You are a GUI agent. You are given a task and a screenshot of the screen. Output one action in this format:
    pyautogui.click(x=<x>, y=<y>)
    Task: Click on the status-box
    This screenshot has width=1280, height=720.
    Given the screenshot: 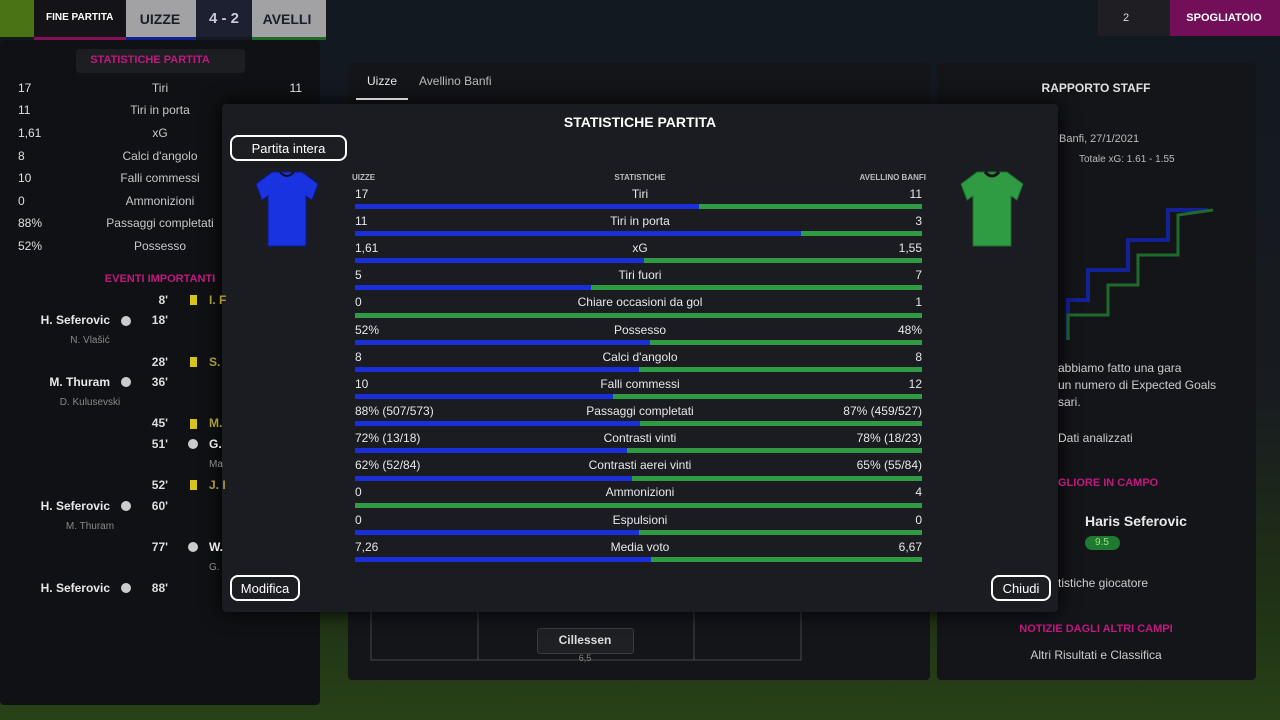 What is the action you would take?
    pyautogui.click(x=80, y=20)
    